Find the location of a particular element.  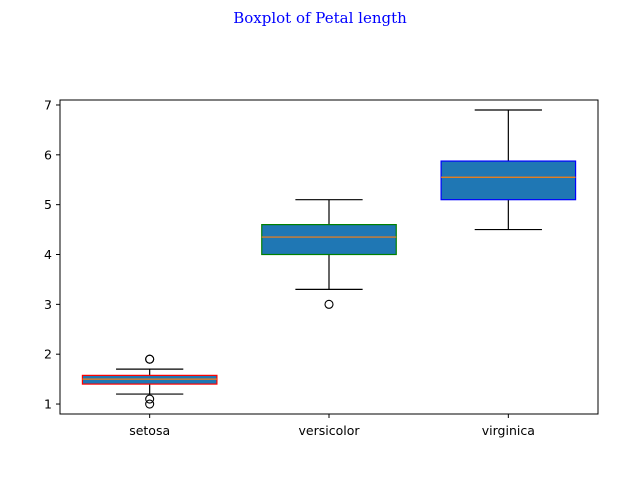

x-tick-label: setosa is located at coordinates (149, 430).